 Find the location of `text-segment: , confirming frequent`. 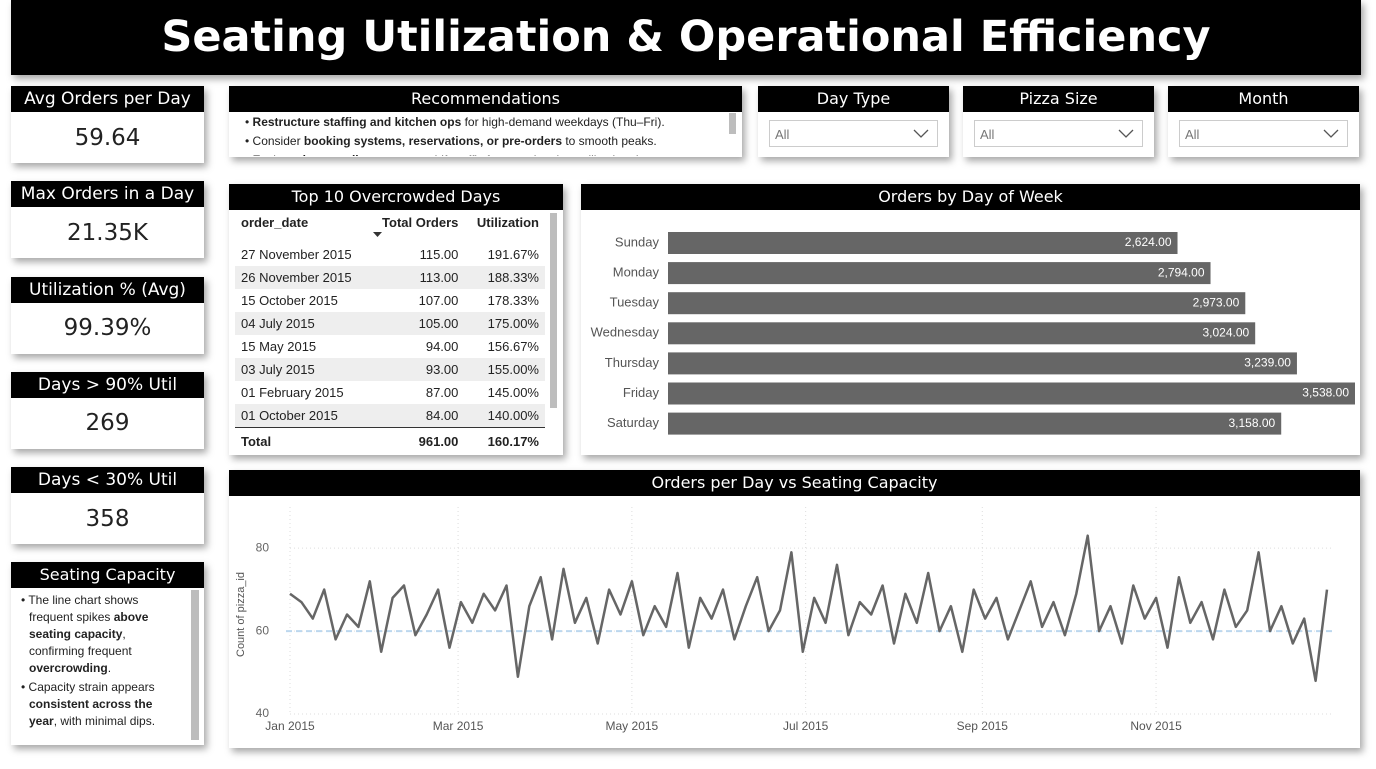

text-segment: , confirming frequent is located at coordinates (80, 642).